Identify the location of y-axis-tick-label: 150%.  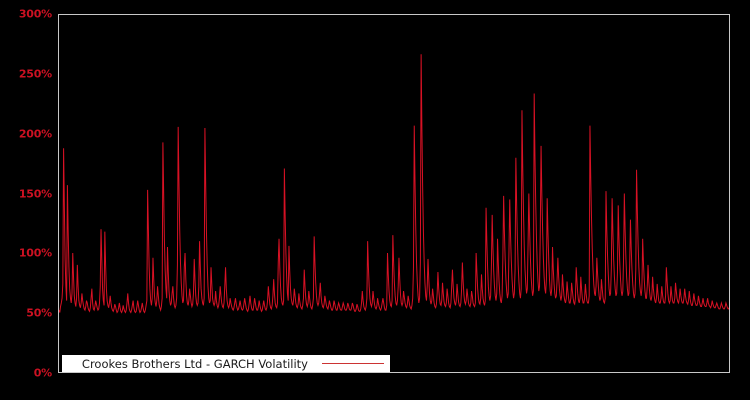
(35, 193).